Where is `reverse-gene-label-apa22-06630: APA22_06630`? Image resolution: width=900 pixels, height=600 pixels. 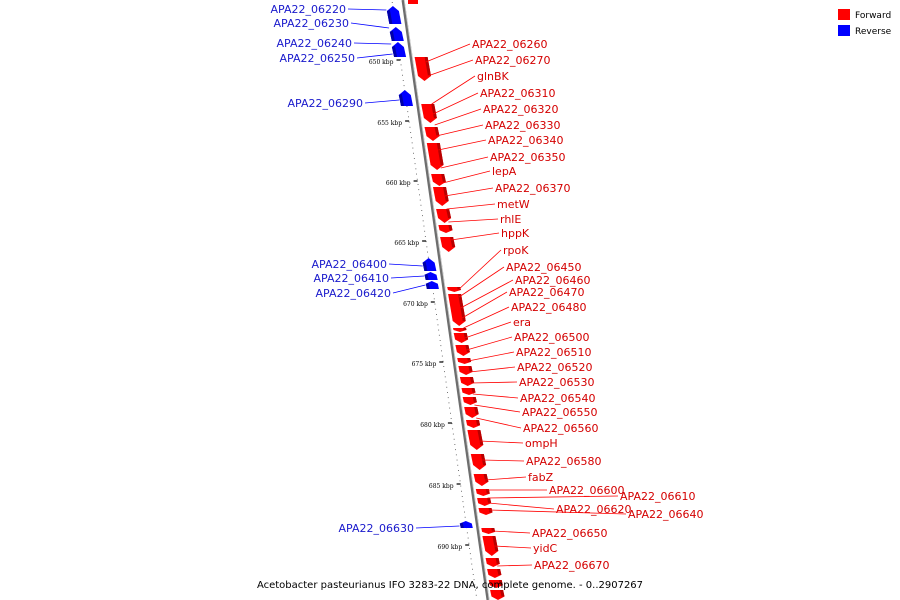
reverse-gene-label-apa22-06630: APA22_06630 is located at coordinates (376, 528).